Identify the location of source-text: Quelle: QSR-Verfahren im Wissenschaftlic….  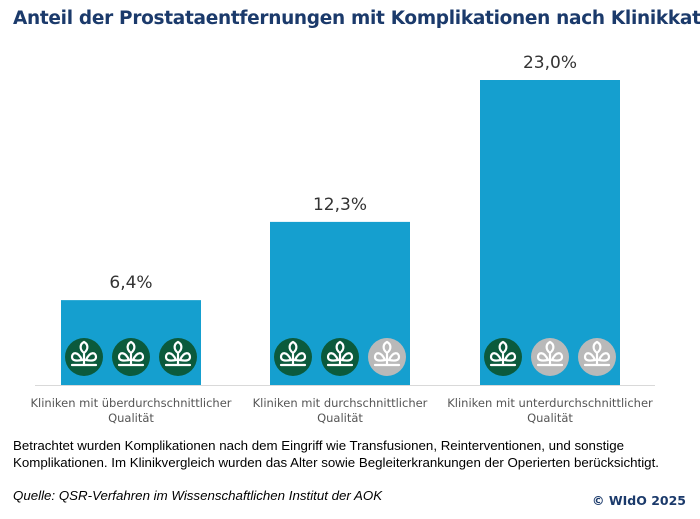
(198, 495).